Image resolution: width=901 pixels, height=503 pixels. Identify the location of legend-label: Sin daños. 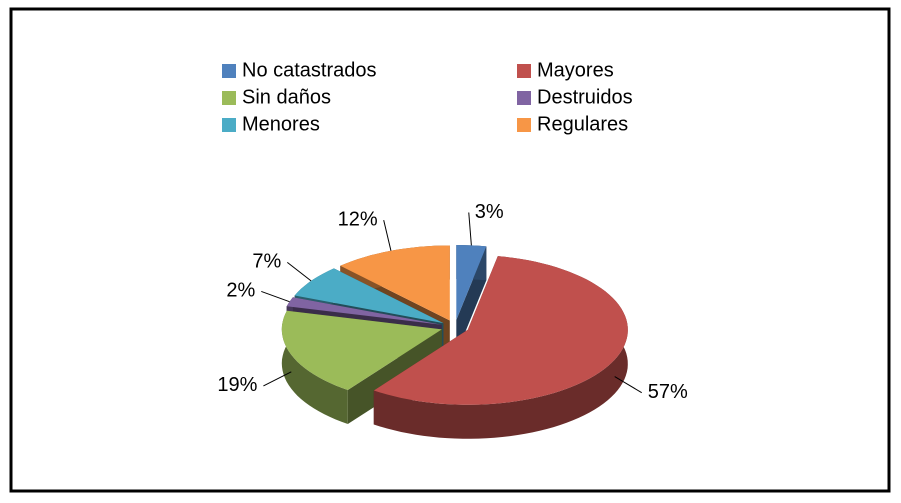
(286, 97).